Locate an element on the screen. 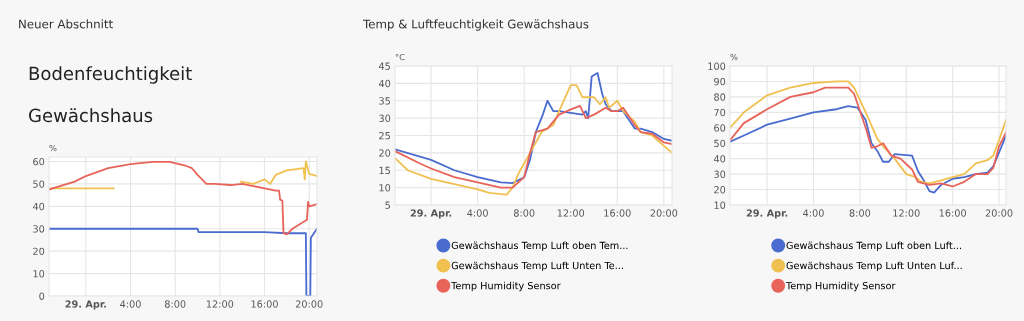 The height and width of the screenshot is (321, 1024). y-tick-label: 25 is located at coordinates (384, 135).